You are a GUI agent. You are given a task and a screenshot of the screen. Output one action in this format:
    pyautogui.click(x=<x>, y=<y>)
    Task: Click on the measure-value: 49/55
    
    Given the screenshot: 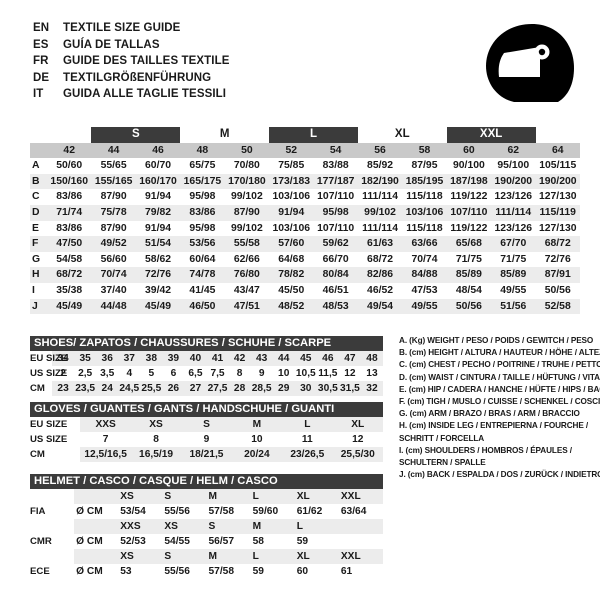 What is the action you would take?
    pyautogui.click(x=513, y=290)
    